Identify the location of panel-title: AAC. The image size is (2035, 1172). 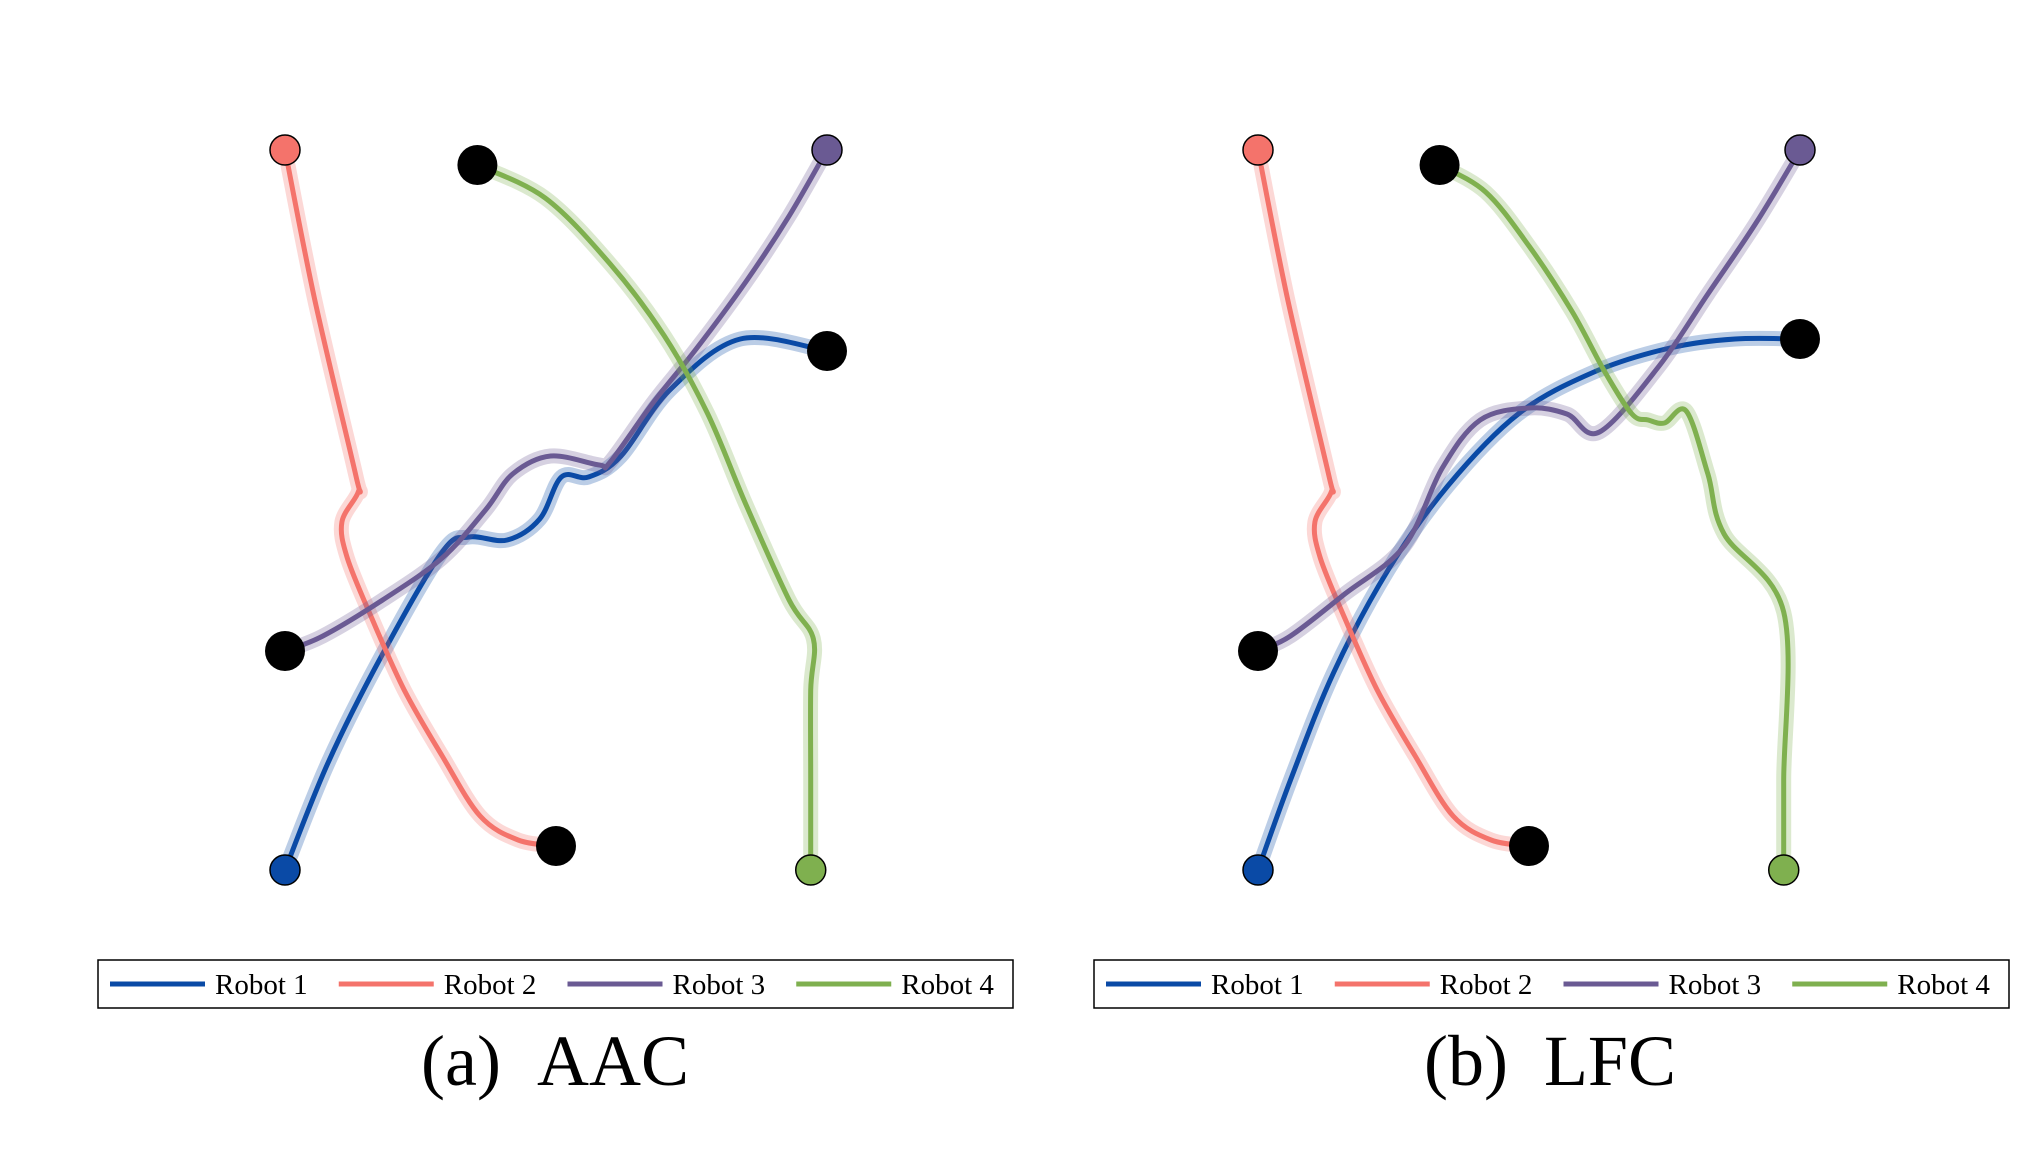
(613, 1061).